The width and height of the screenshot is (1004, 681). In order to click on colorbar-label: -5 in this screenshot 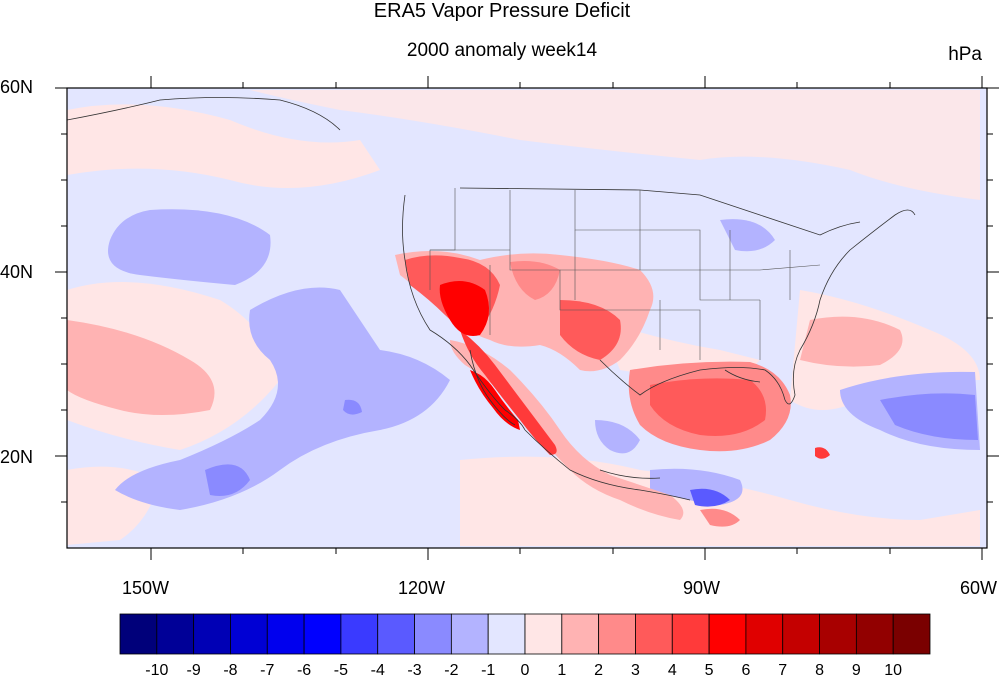, I will do `click(341, 670)`.